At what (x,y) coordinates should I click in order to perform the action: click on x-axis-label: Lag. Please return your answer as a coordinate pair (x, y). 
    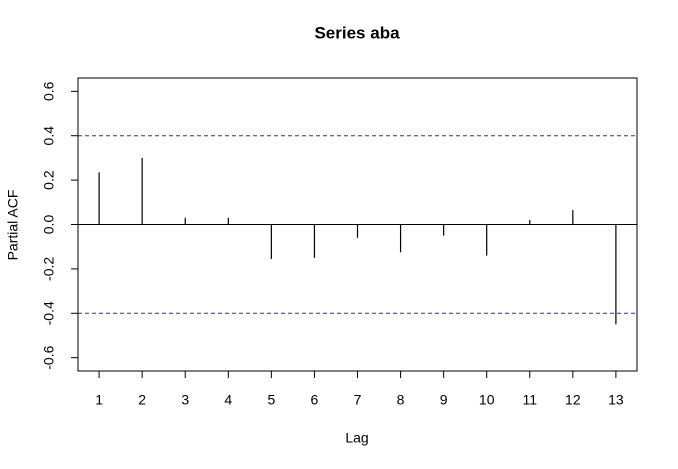
    Looking at the image, I should click on (356, 438).